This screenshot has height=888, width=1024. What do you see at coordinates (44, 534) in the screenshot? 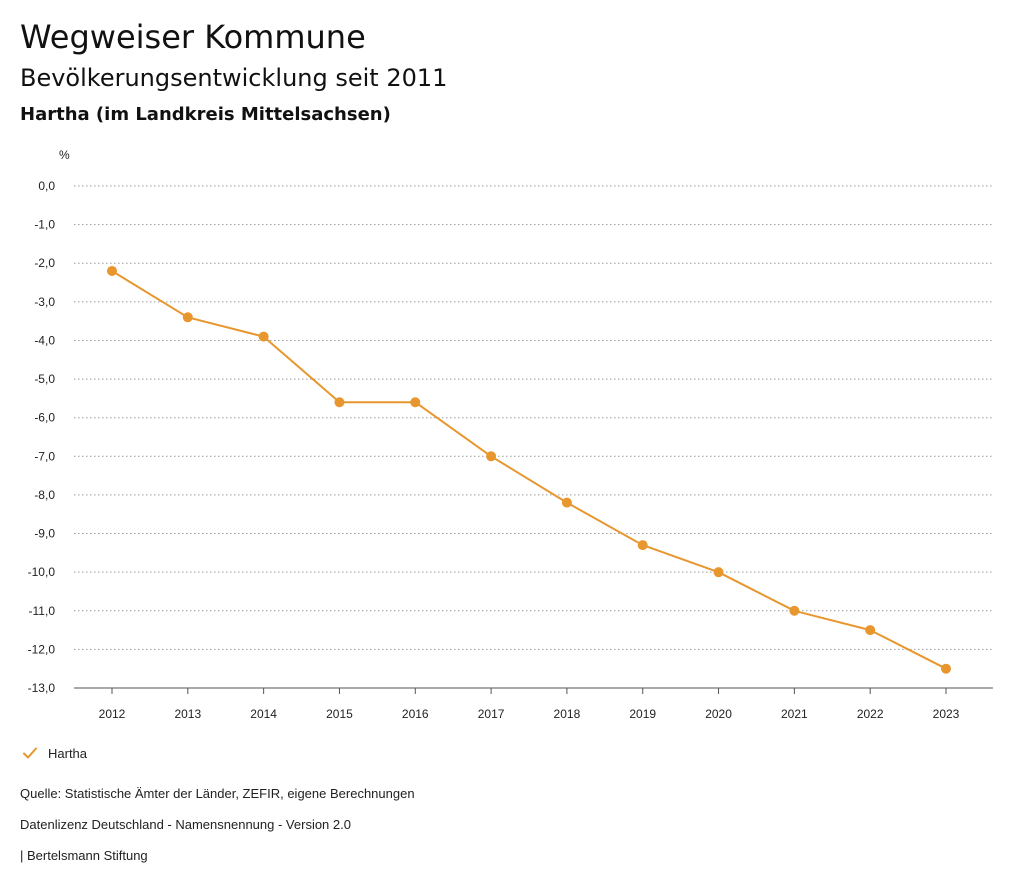
I see `y-tick-label: -9,0` at bounding box center [44, 534].